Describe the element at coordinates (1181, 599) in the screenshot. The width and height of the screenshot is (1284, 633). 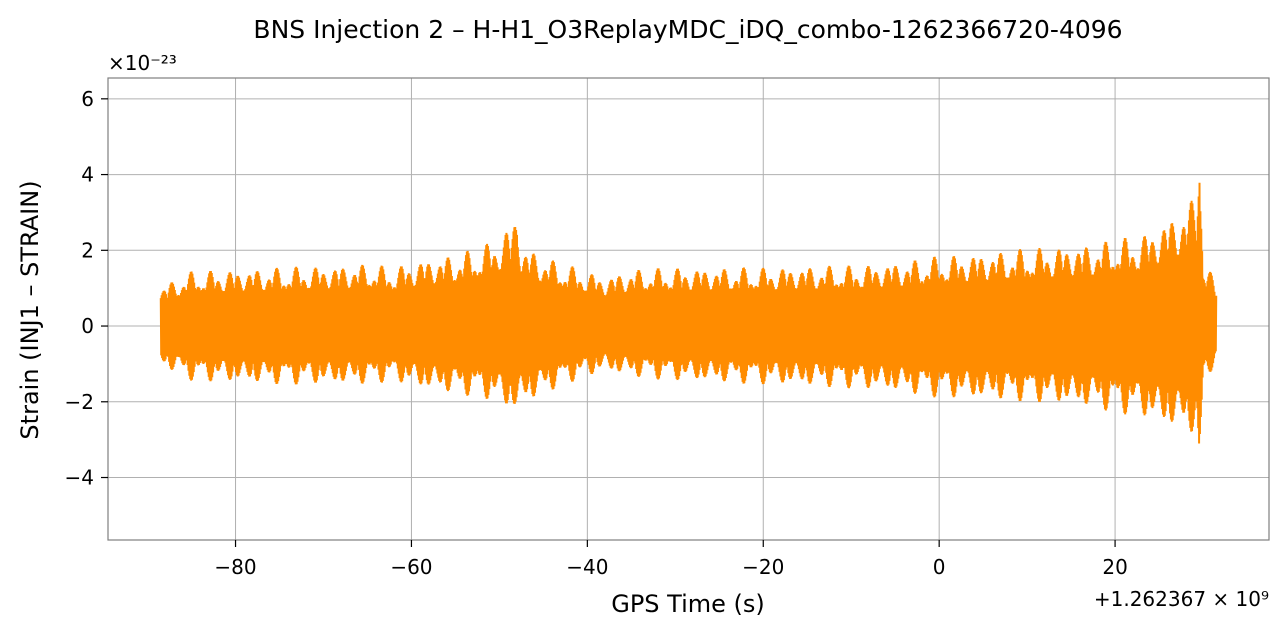
I see `x-offset-label: +1.262367 × 10⁹` at that location.